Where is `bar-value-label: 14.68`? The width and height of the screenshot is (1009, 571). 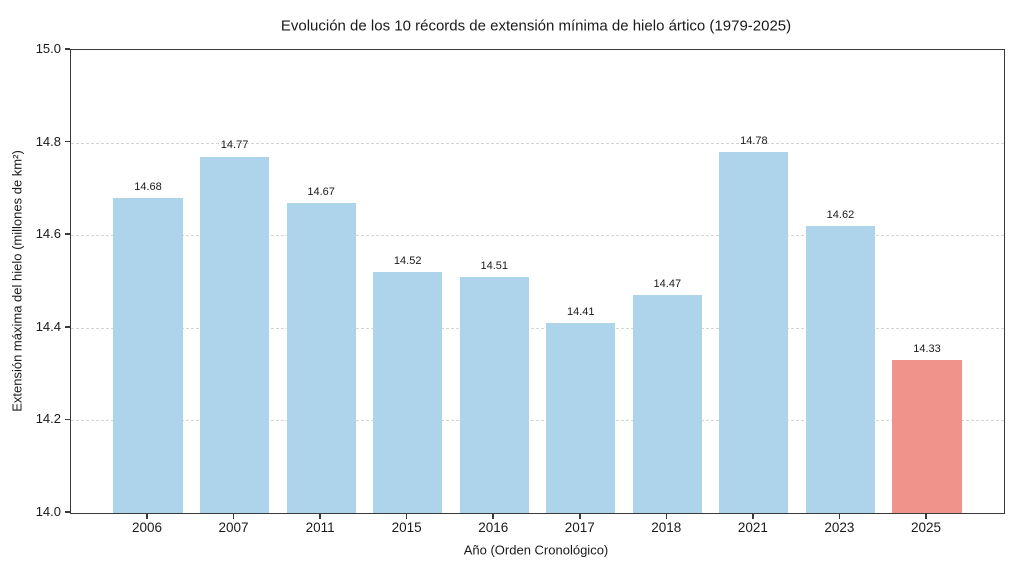
bar-value-label: 14.68 is located at coordinates (148, 187).